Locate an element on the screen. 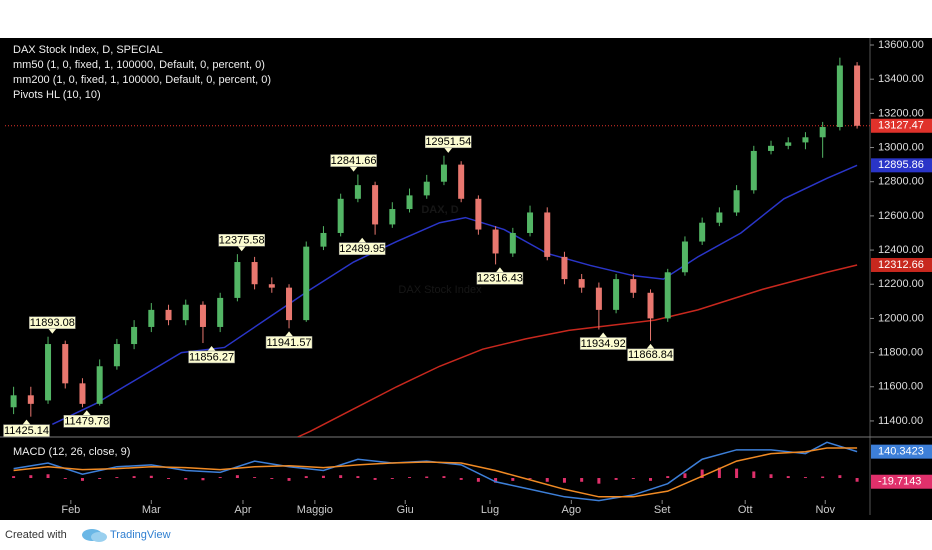 Image resolution: width=932 pixels, height=550 pixels. tradingview-logo is located at coordinates (94, 535).